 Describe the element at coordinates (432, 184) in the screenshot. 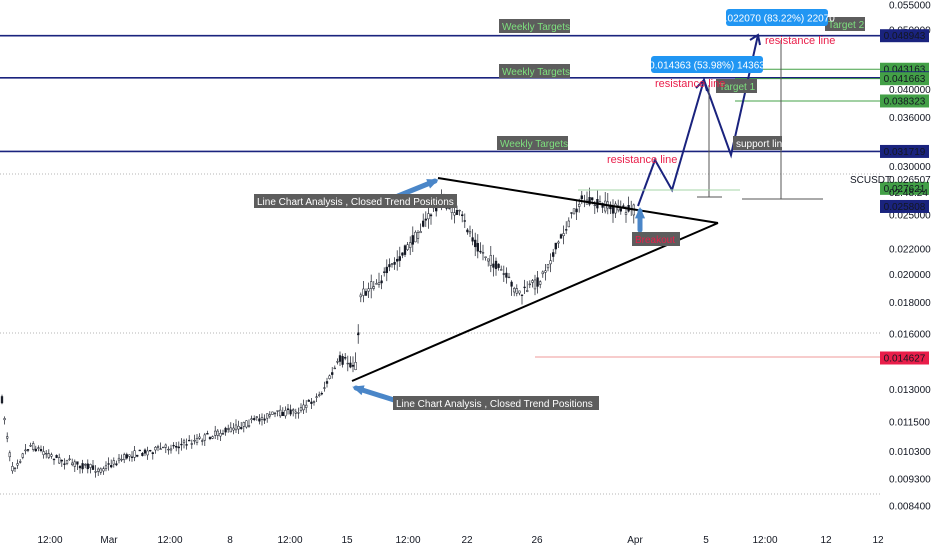

I see `callout-arrow-top-head` at that location.